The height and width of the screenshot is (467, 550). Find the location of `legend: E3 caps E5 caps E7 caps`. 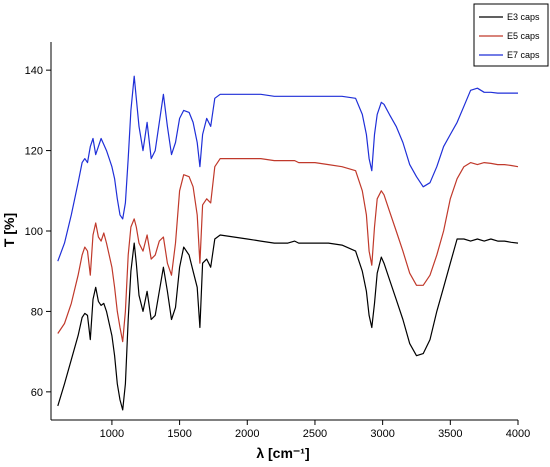

legend: E3 caps E5 caps E7 caps is located at coordinates (511, 35).